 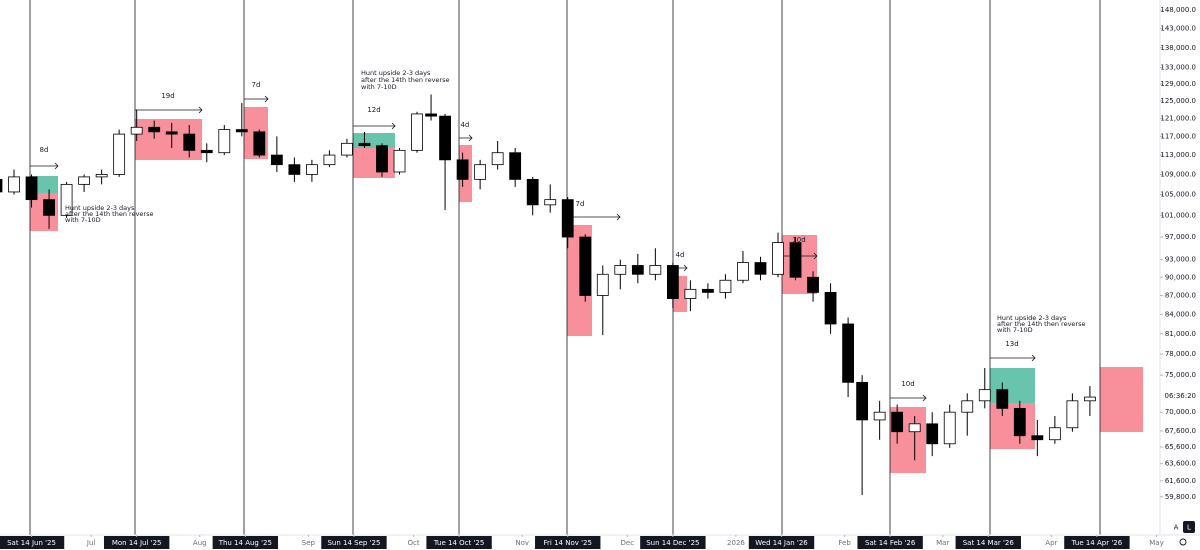 I want to click on y-tick-label: 84,000.0, so click(x=1180, y=314).